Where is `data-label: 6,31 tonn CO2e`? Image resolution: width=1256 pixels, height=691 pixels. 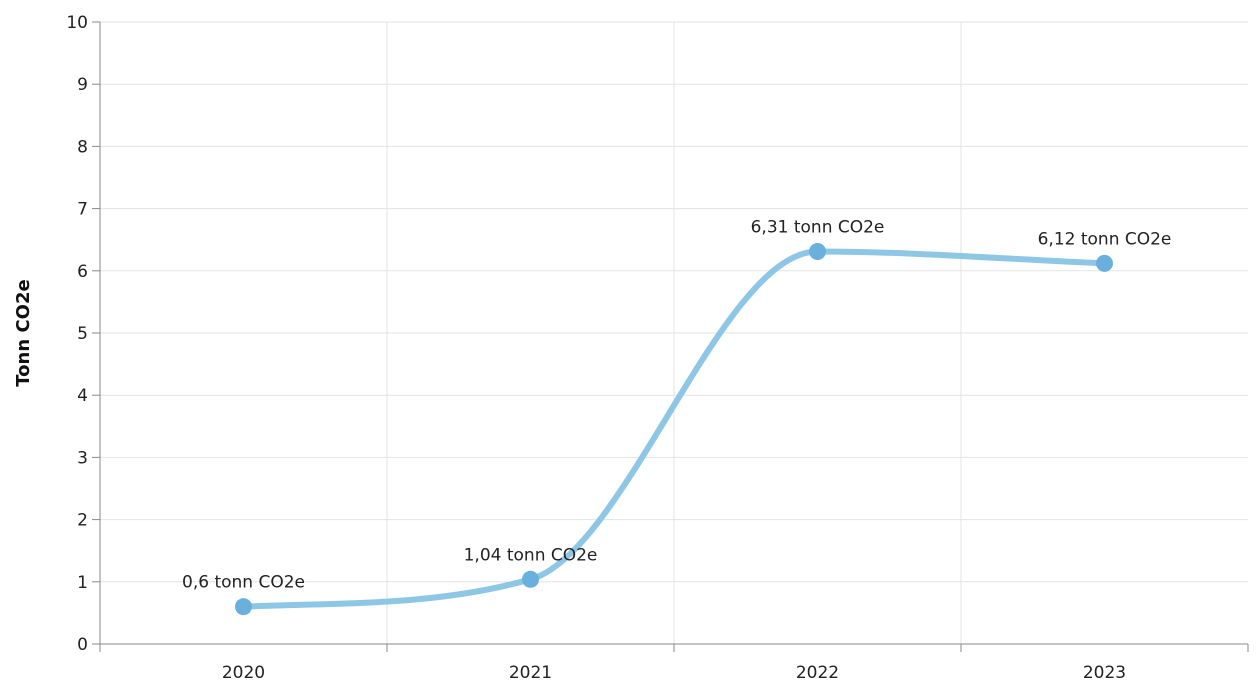 data-label: 6,31 tonn CO2e is located at coordinates (818, 228).